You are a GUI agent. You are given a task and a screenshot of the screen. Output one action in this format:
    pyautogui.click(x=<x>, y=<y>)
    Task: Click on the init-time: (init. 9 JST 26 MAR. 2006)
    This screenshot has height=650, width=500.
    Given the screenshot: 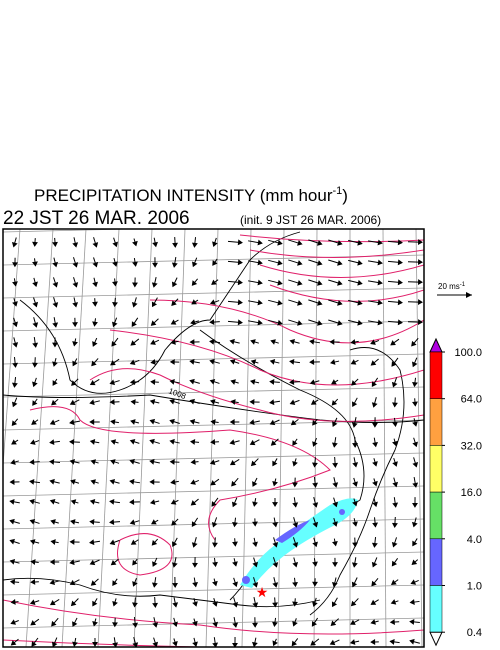 What is the action you would take?
    pyautogui.click(x=310, y=220)
    